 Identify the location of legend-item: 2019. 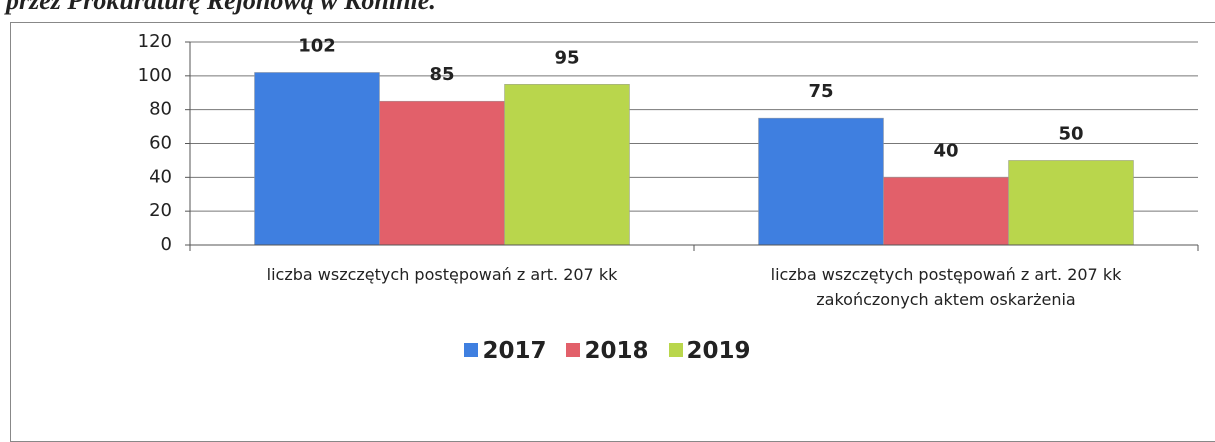
(709, 351).